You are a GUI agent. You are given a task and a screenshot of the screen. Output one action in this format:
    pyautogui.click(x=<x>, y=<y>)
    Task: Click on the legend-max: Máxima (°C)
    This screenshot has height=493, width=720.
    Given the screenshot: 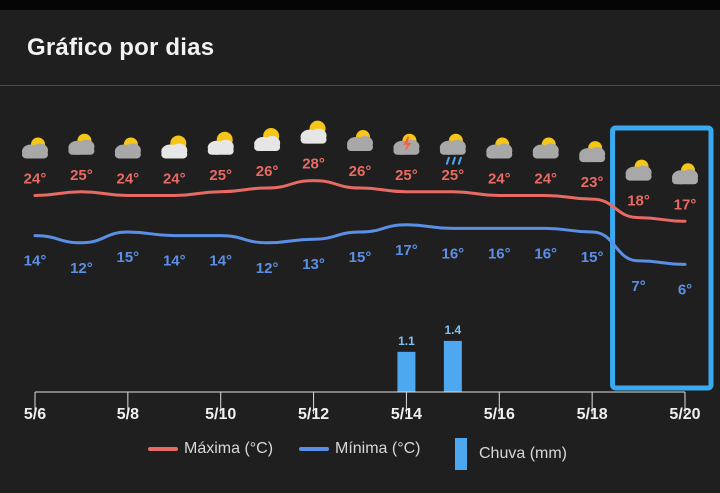 What is the action you would take?
    pyautogui.click(x=210, y=449)
    